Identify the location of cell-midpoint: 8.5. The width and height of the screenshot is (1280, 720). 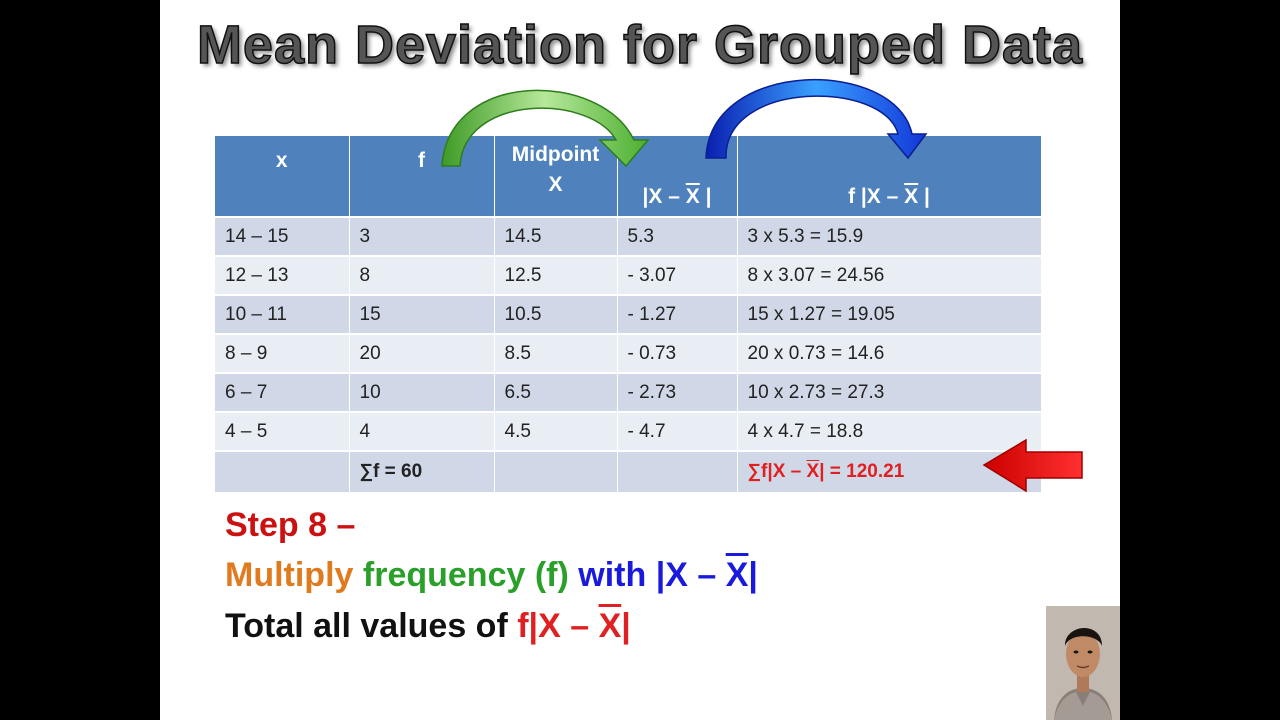
(556, 354).